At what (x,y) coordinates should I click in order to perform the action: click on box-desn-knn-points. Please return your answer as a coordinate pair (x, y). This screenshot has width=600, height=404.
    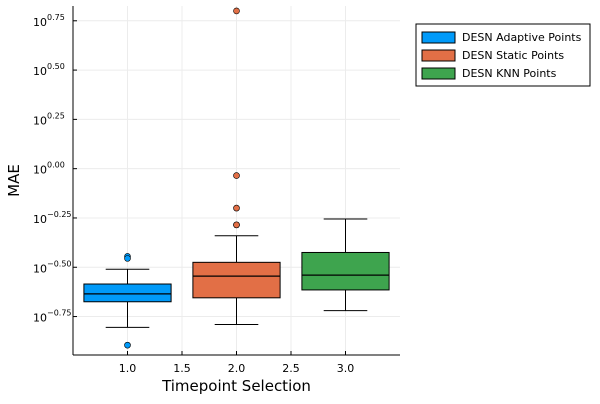
    Looking at the image, I should click on (345, 265).